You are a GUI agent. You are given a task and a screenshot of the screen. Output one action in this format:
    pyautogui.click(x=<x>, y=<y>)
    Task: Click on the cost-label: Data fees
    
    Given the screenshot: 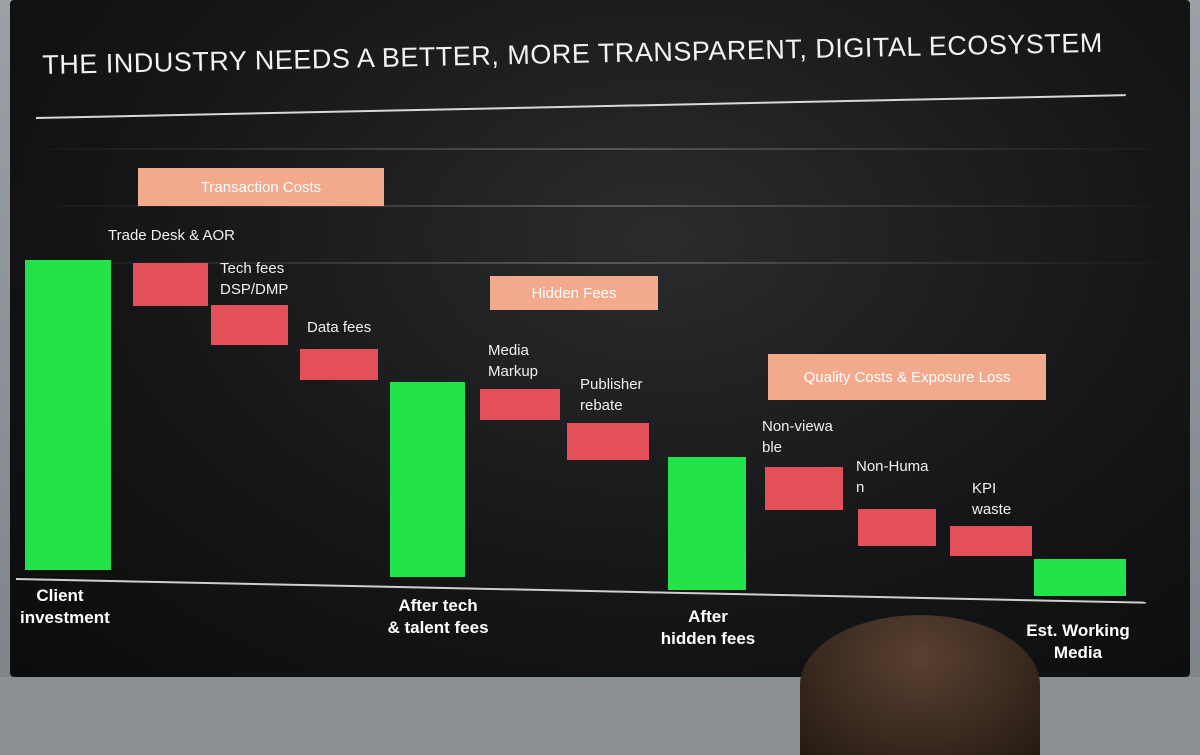 What is the action you would take?
    pyautogui.click(x=339, y=327)
    